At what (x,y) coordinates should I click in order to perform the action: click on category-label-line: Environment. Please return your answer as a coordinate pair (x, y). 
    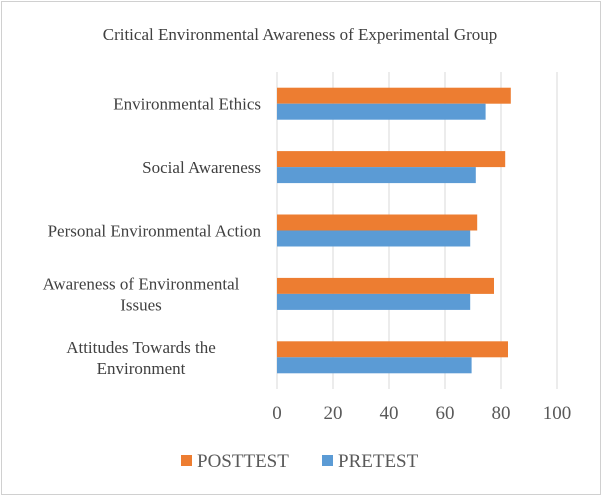
    Looking at the image, I should click on (141, 368).